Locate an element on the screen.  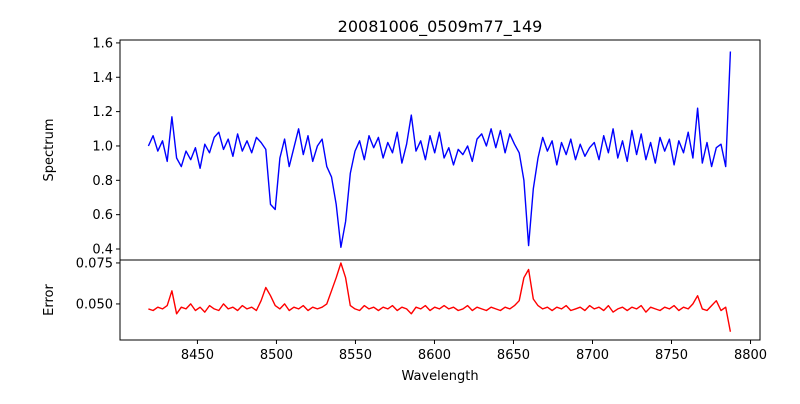
x-tick-label: 8550 is located at coordinates (355, 355).